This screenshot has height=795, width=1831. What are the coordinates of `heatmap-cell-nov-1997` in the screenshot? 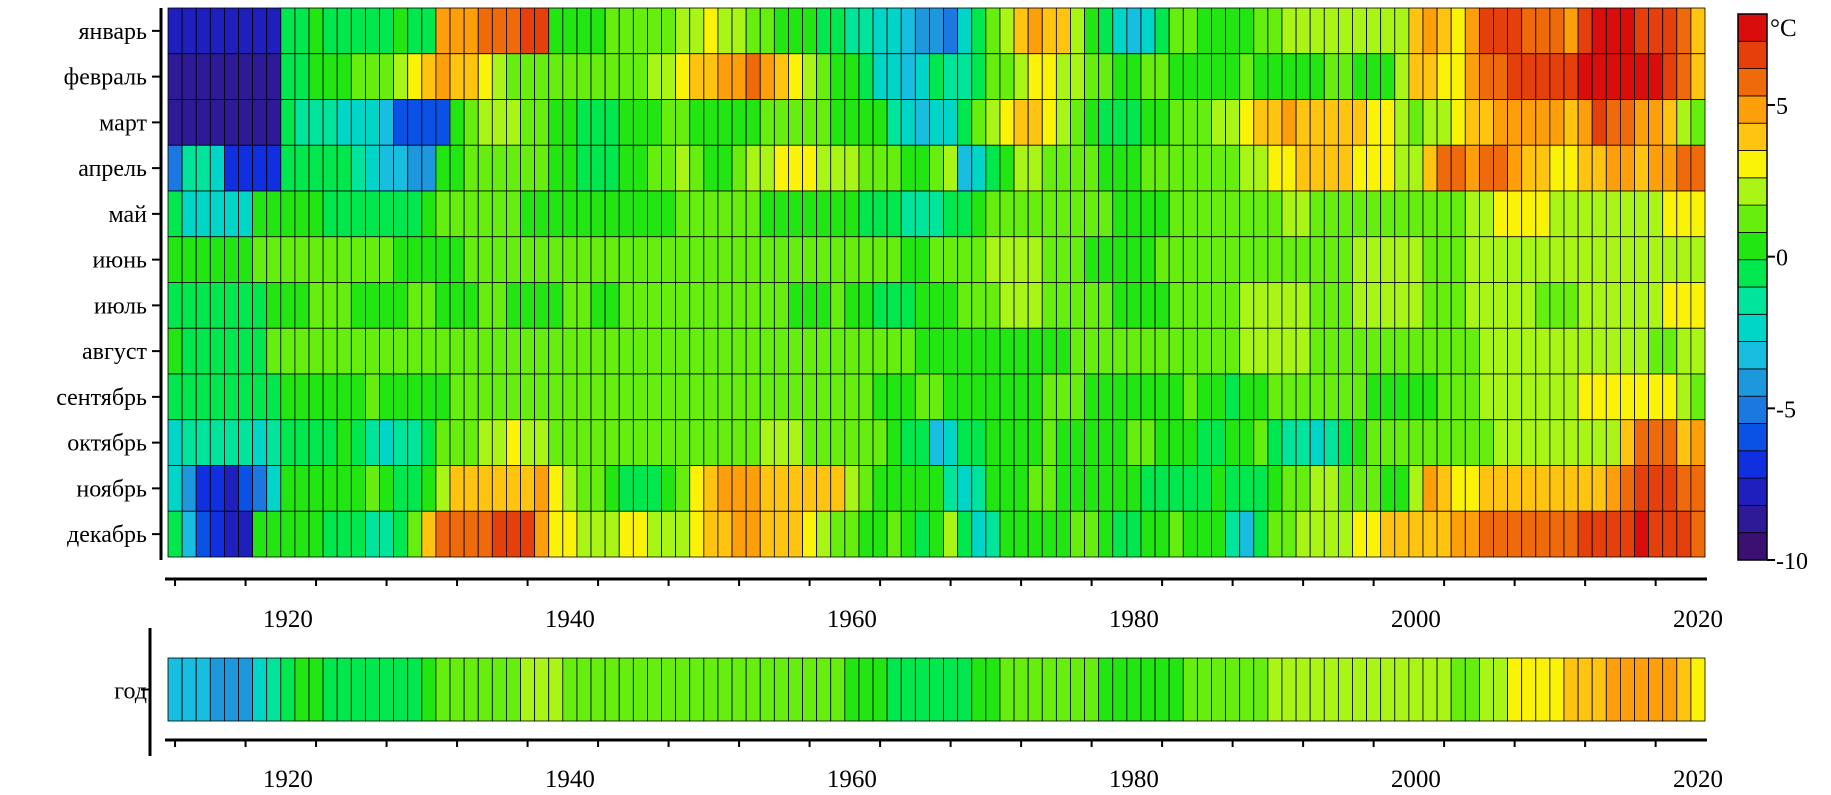 It's located at (1374, 488).